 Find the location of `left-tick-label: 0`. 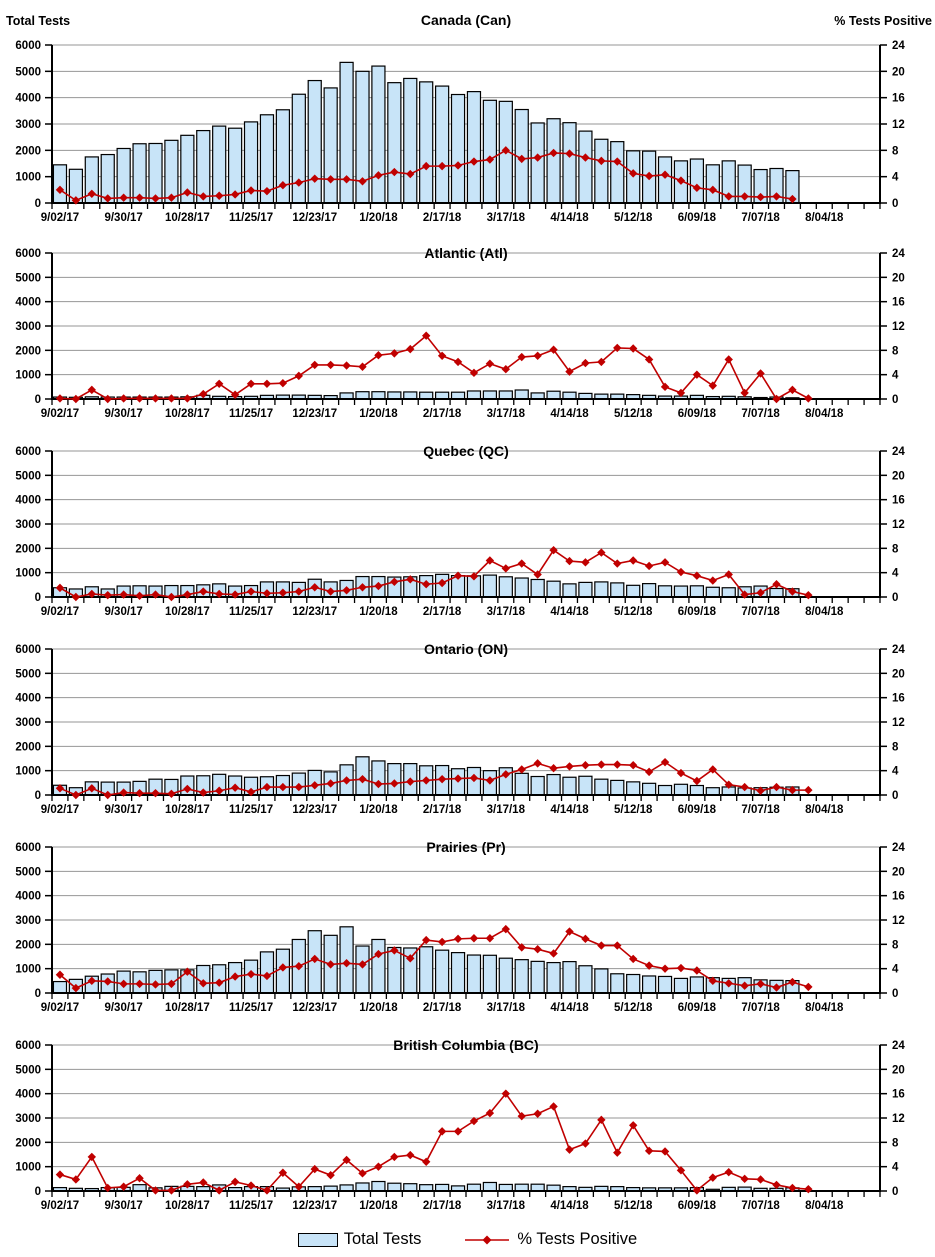

left-tick-label: 0 is located at coordinates (38, 1192).